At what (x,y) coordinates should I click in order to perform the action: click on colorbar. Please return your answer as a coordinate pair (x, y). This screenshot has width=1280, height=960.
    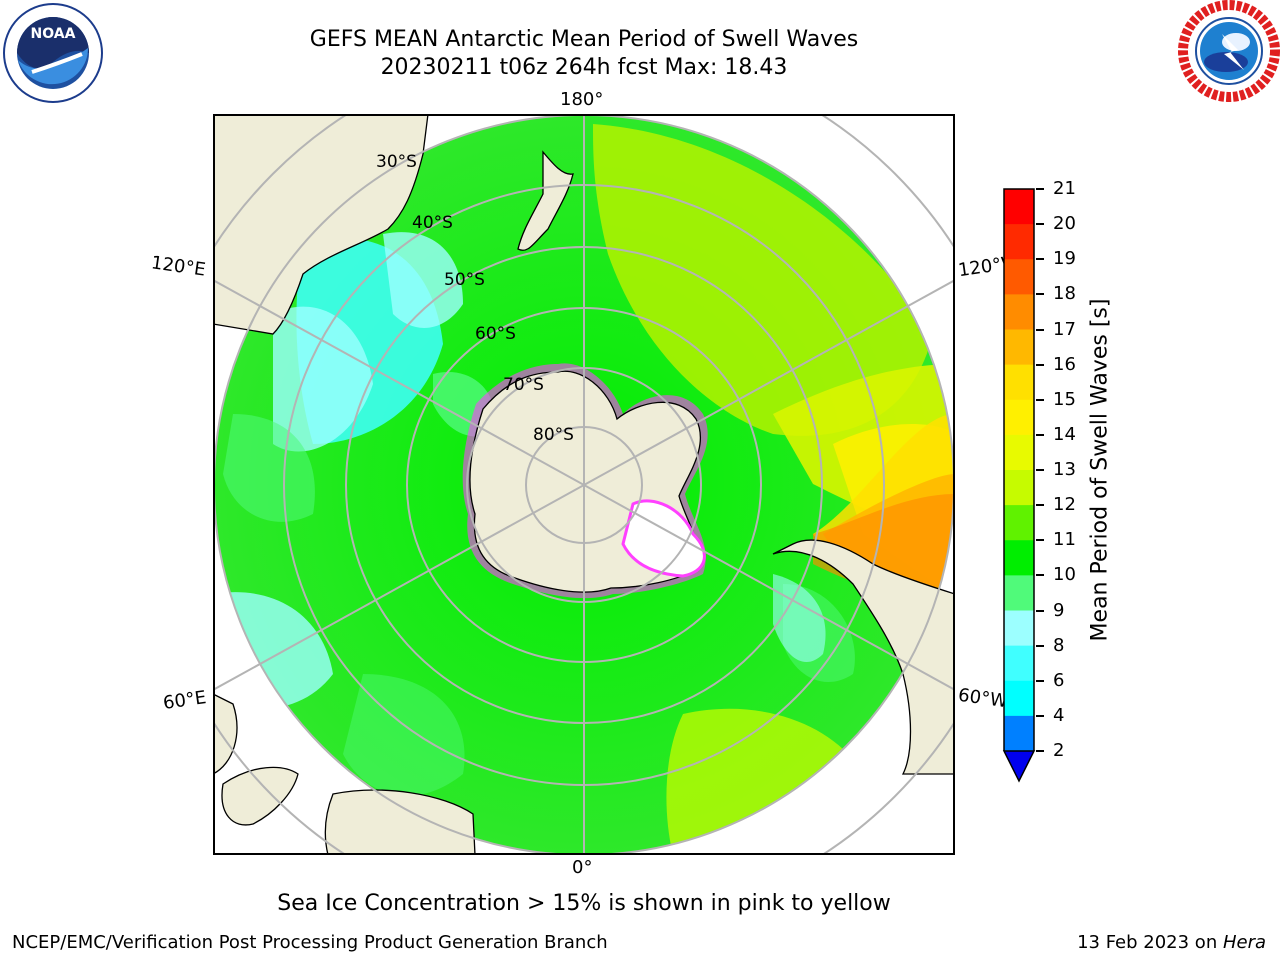
    Looking at the image, I should click on (1019, 488).